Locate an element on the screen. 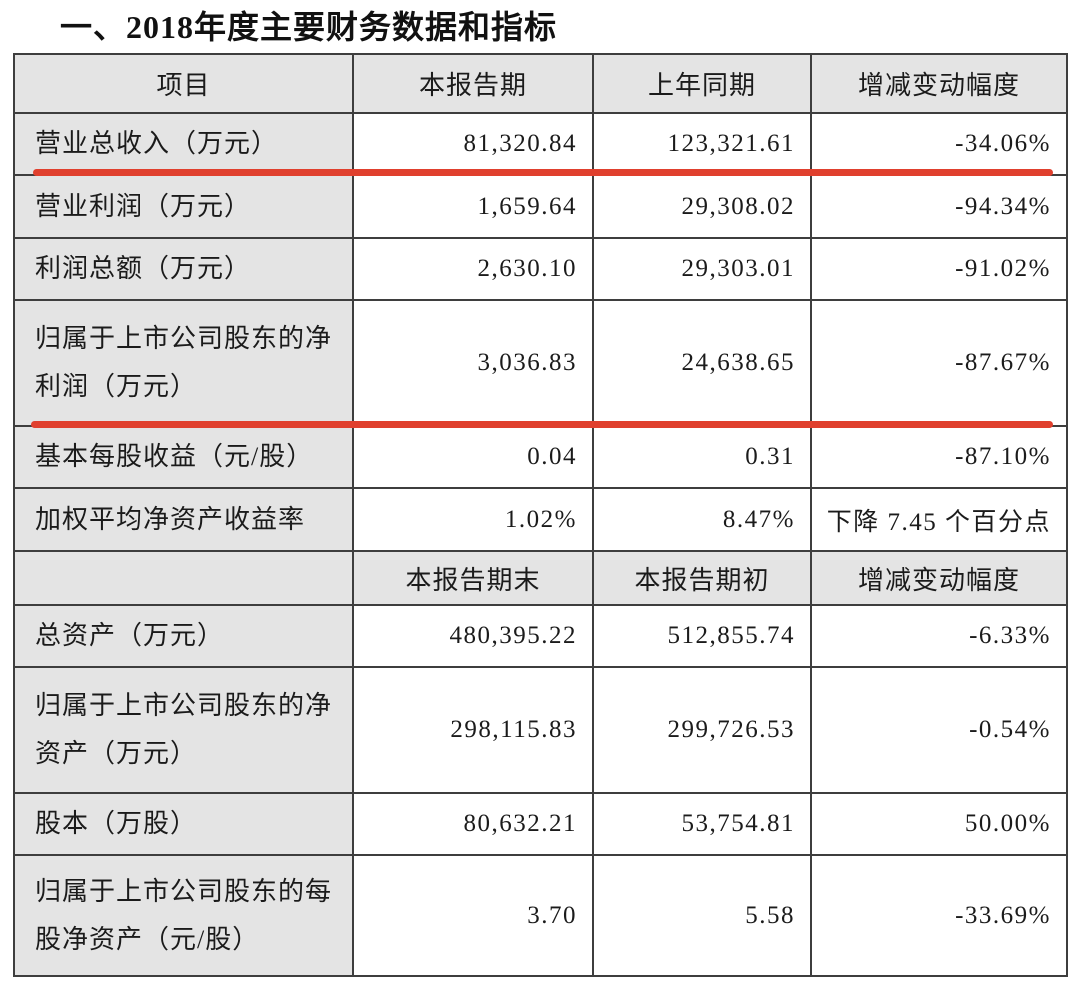  change-value-cell: -0.54% is located at coordinates (939, 730).